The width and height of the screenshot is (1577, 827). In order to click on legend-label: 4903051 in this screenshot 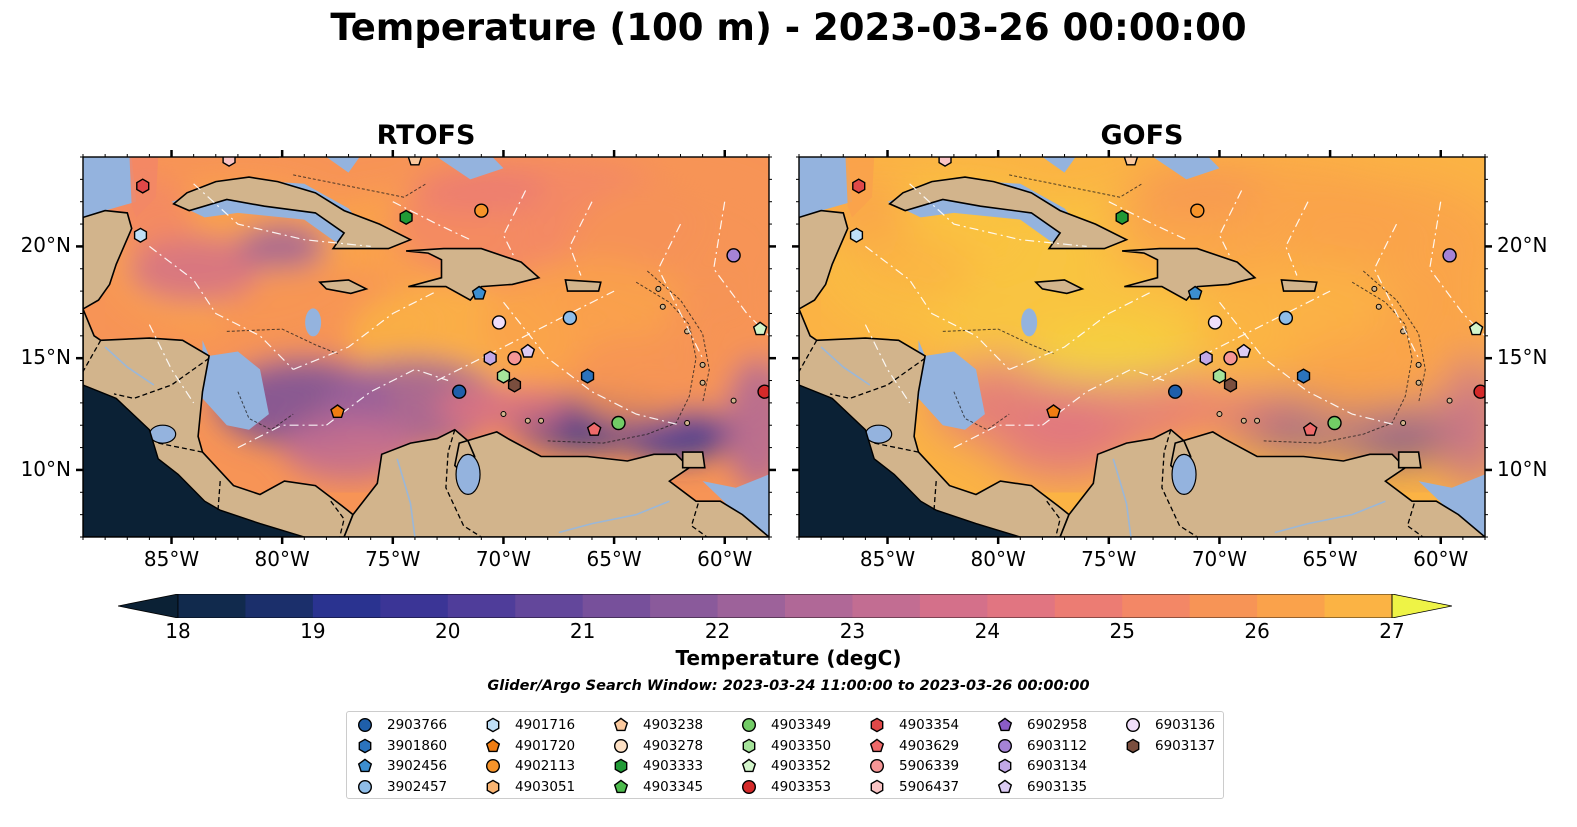, I will do `click(545, 786)`.